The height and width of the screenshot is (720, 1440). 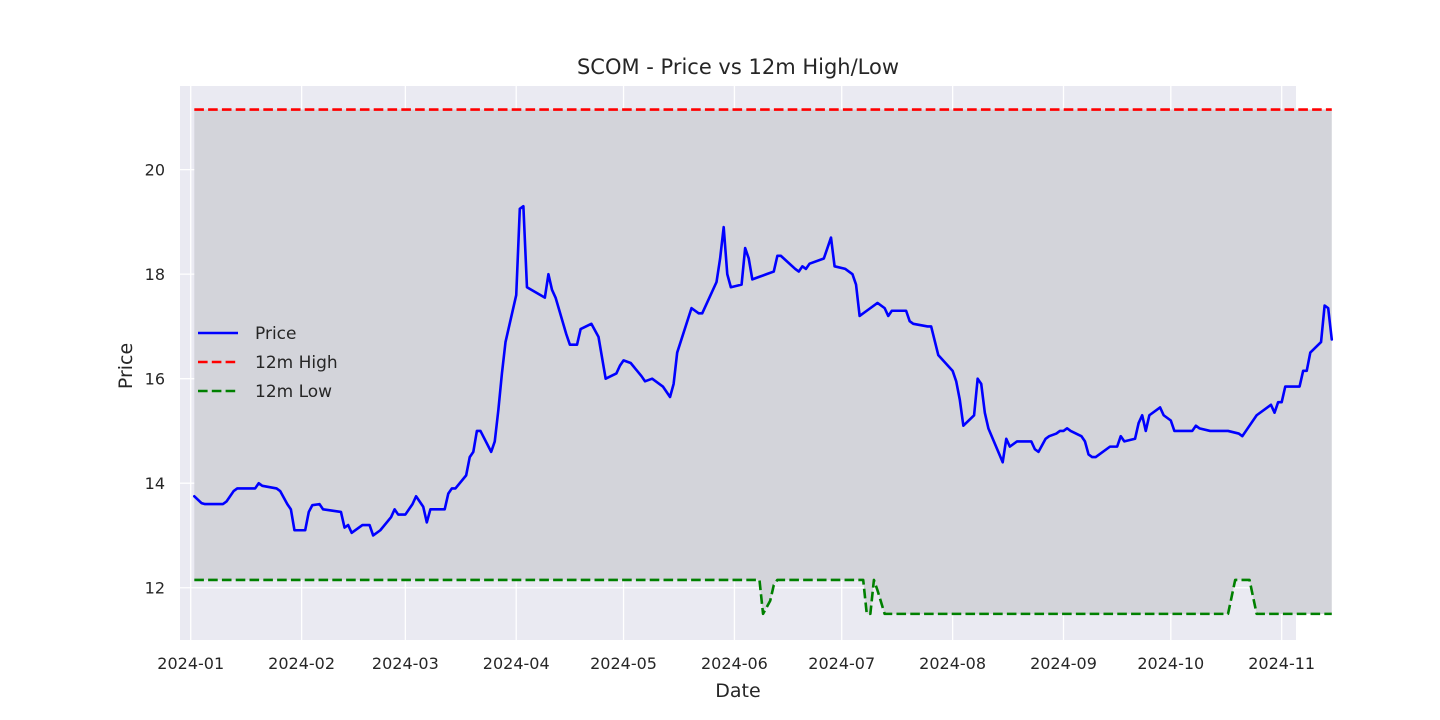 What do you see at coordinates (190, 663) in the screenshot?
I see `x-tick-label: 2024-01` at bounding box center [190, 663].